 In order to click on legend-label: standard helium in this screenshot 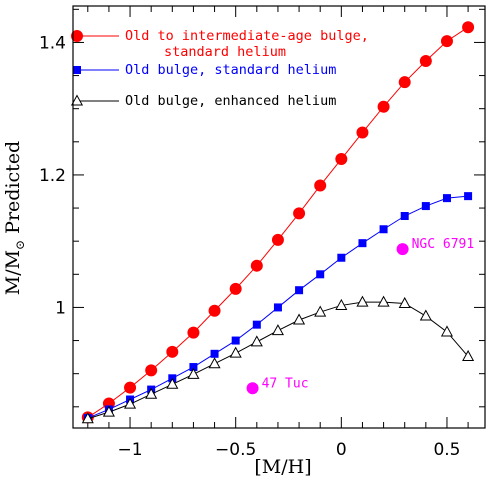, I will do `click(225, 52)`.